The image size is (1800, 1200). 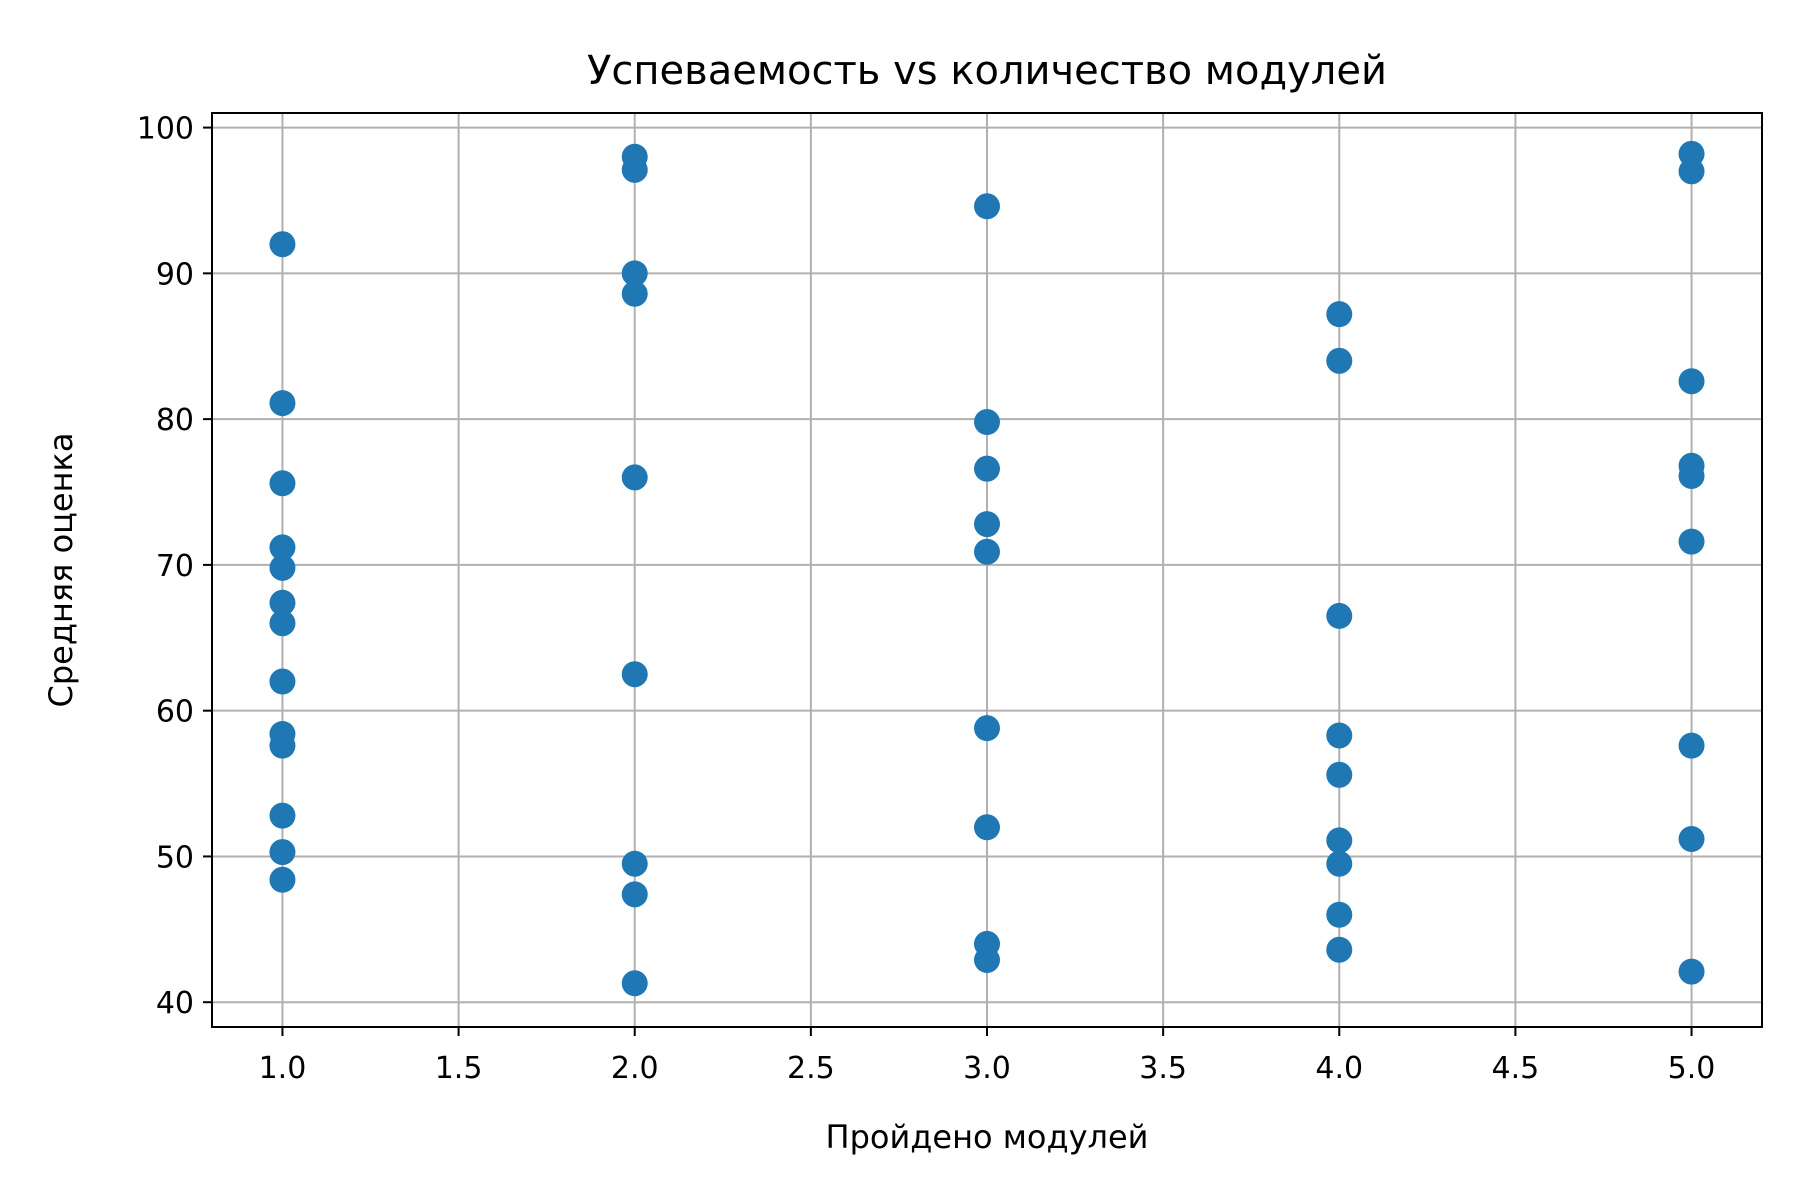 What do you see at coordinates (175, 420) in the screenshot?
I see `y-tick-label: 80` at bounding box center [175, 420].